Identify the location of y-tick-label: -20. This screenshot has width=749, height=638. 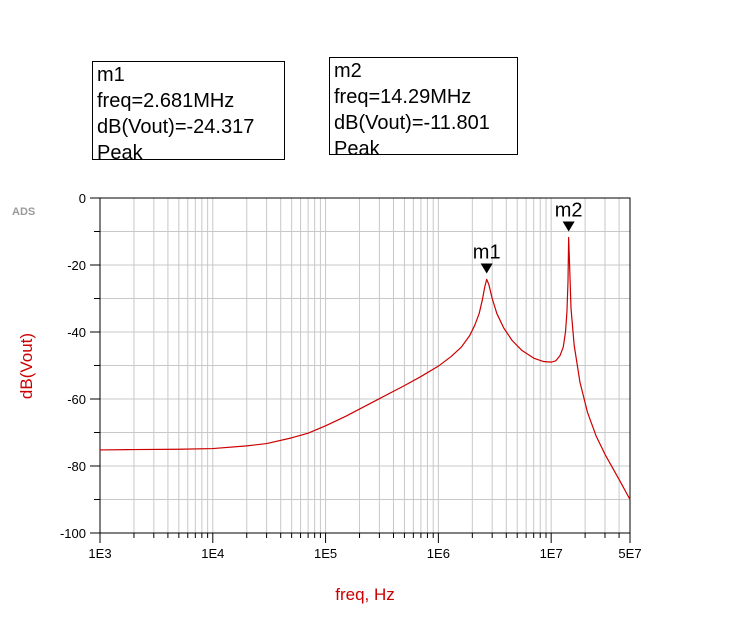
(76, 265).